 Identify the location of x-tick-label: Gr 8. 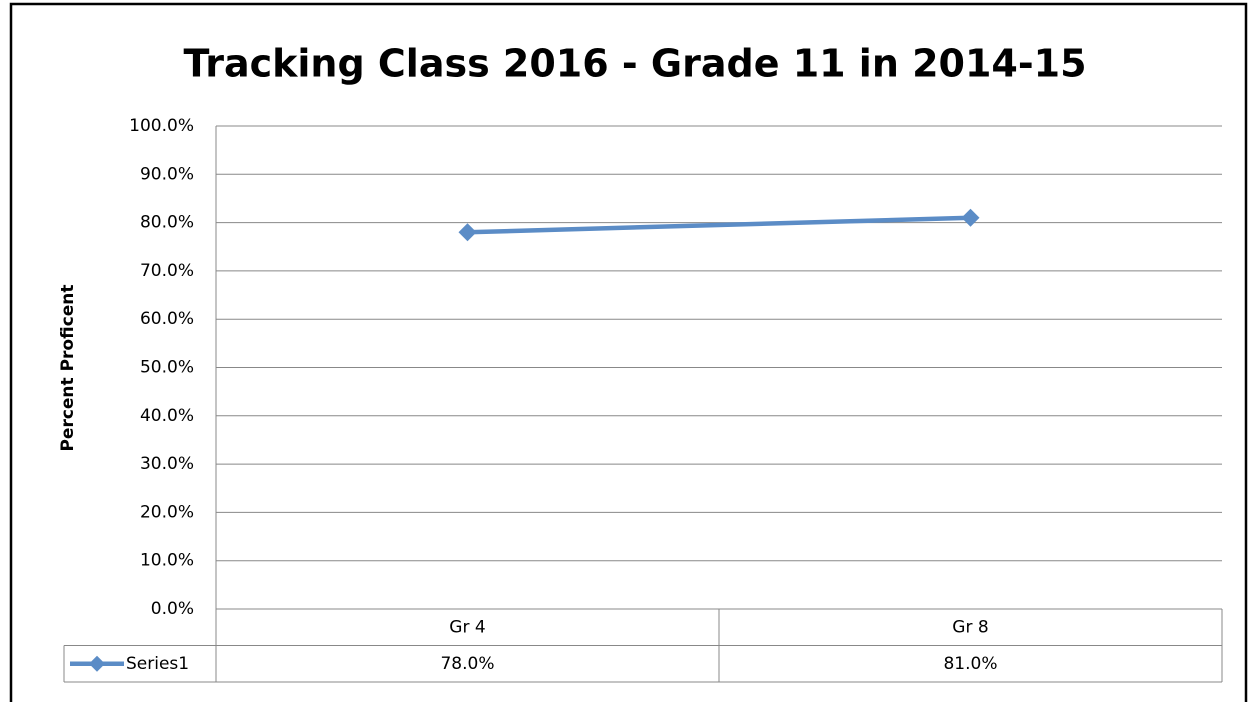
(970, 627).